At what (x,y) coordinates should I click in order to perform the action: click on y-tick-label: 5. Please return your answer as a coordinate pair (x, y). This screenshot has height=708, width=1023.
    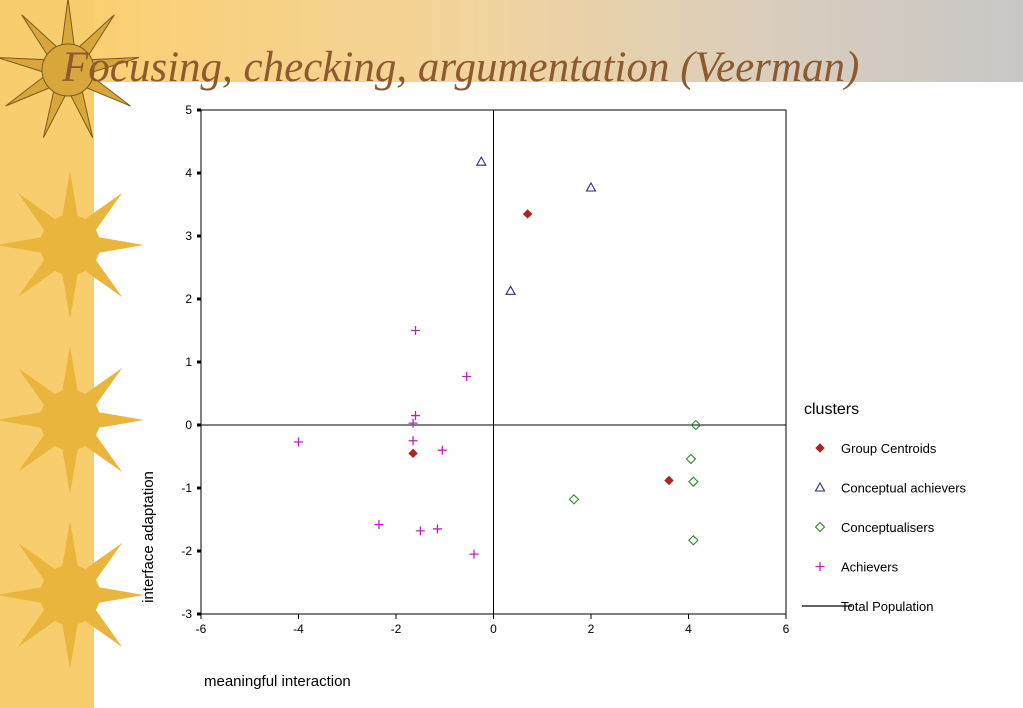
    Looking at the image, I should click on (188, 110).